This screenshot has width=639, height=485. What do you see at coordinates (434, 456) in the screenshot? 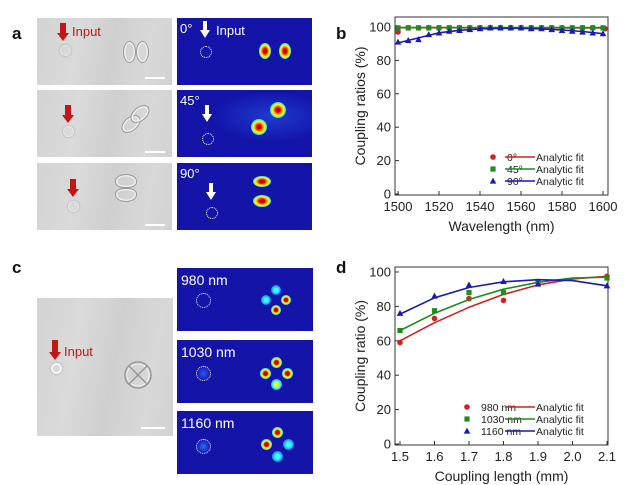
I see `x-tick-label: 1.6` at bounding box center [434, 456].